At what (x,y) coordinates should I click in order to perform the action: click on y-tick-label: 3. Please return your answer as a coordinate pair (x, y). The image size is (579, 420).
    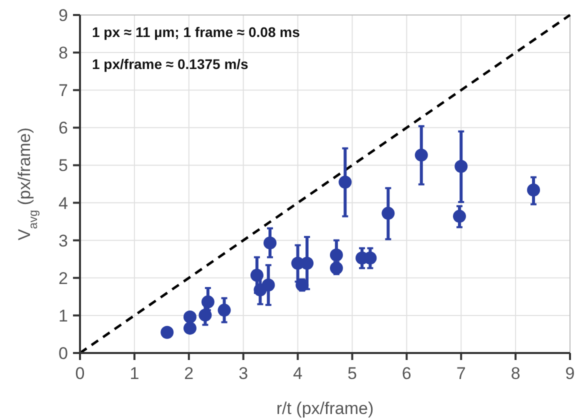
    Looking at the image, I should click on (63, 240).